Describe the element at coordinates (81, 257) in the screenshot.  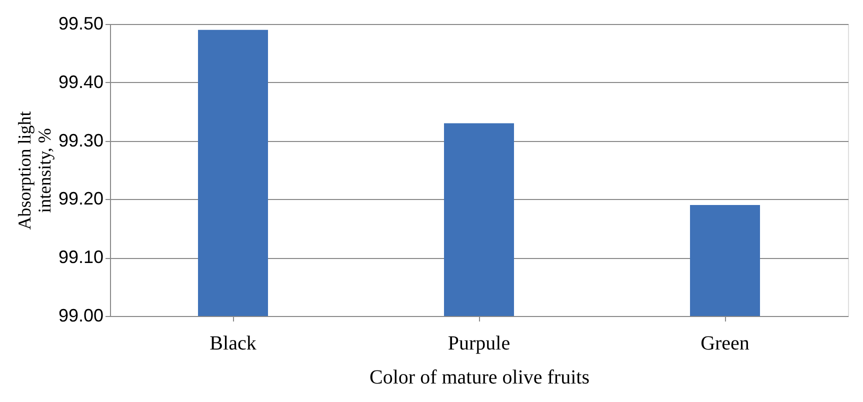
I see `y-tick-label: 99.10` at that location.